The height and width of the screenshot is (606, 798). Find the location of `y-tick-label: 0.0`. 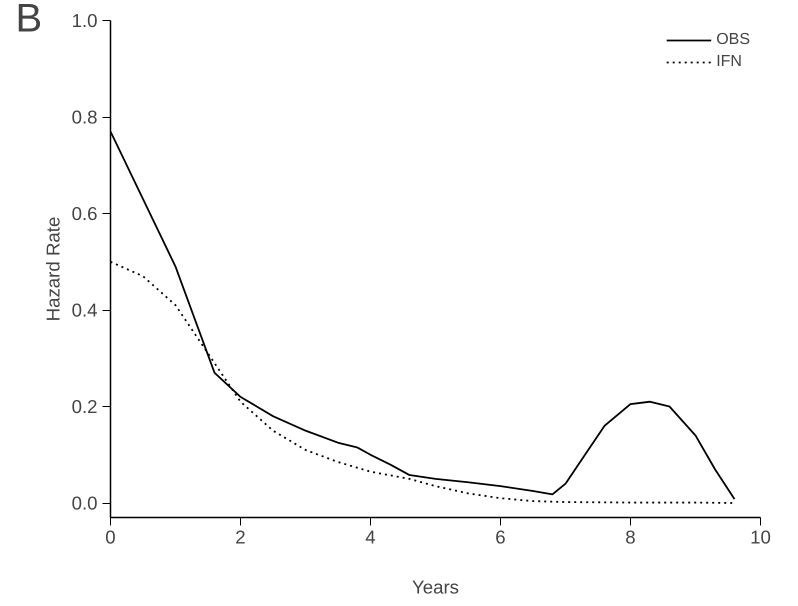

y-tick-label: 0.0 is located at coordinates (85, 503).